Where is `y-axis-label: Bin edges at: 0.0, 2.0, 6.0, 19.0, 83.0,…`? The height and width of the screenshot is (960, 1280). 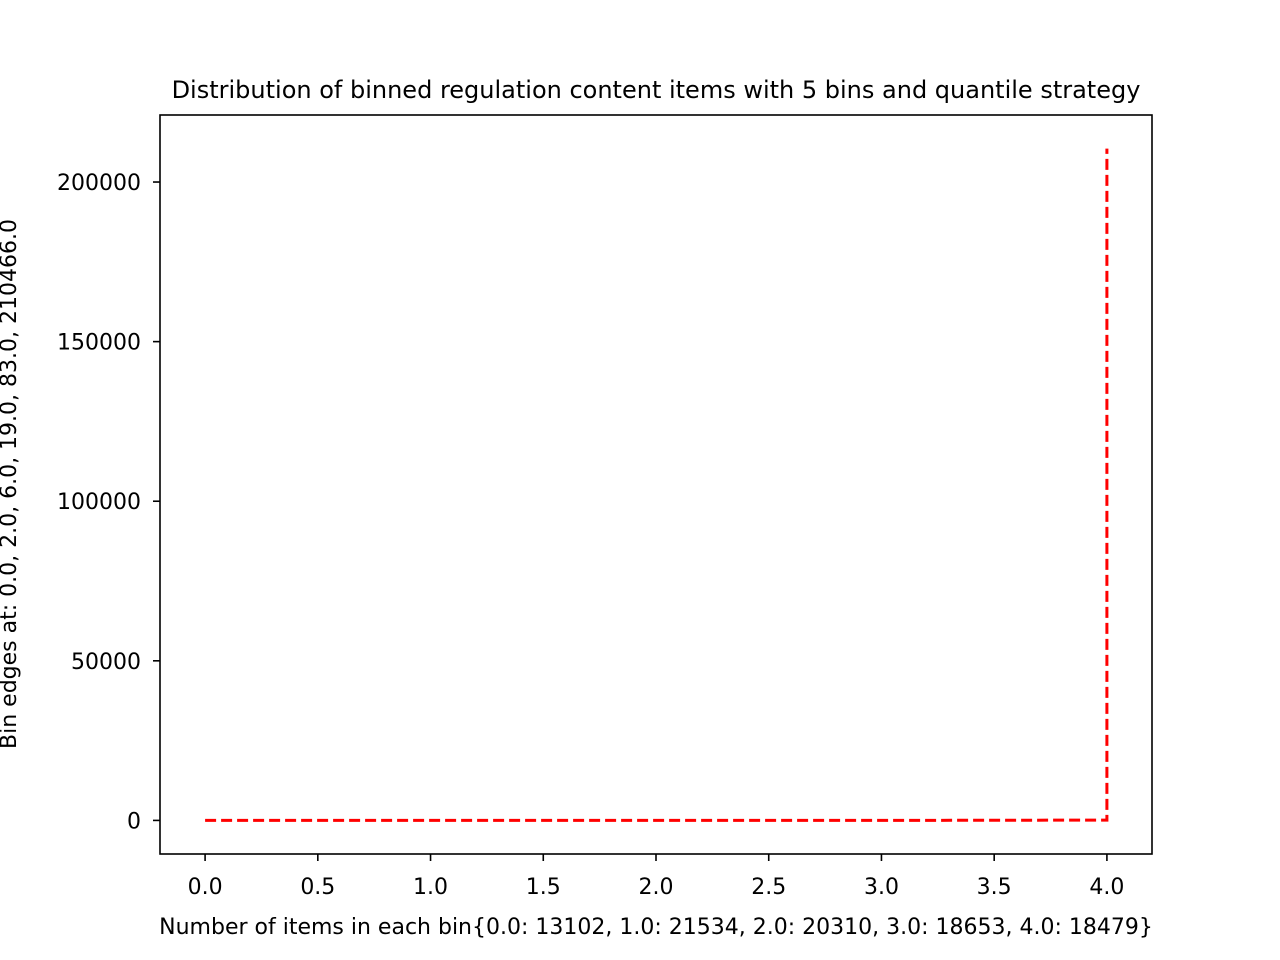
y-axis-label: Bin edges at: 0.0, 2.0, 6.0, 19.0, 83.0,… is located at coordinates (11, 484).